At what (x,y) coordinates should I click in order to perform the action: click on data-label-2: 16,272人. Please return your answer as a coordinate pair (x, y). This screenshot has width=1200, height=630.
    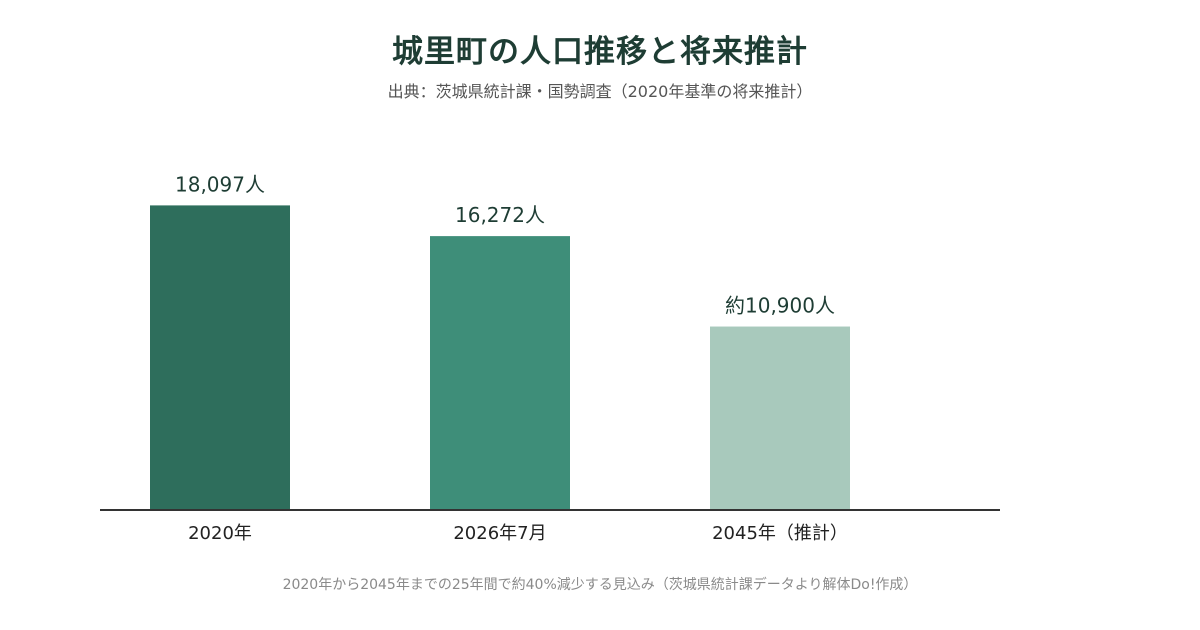
    Looking at the image, I should click on (500, 215).